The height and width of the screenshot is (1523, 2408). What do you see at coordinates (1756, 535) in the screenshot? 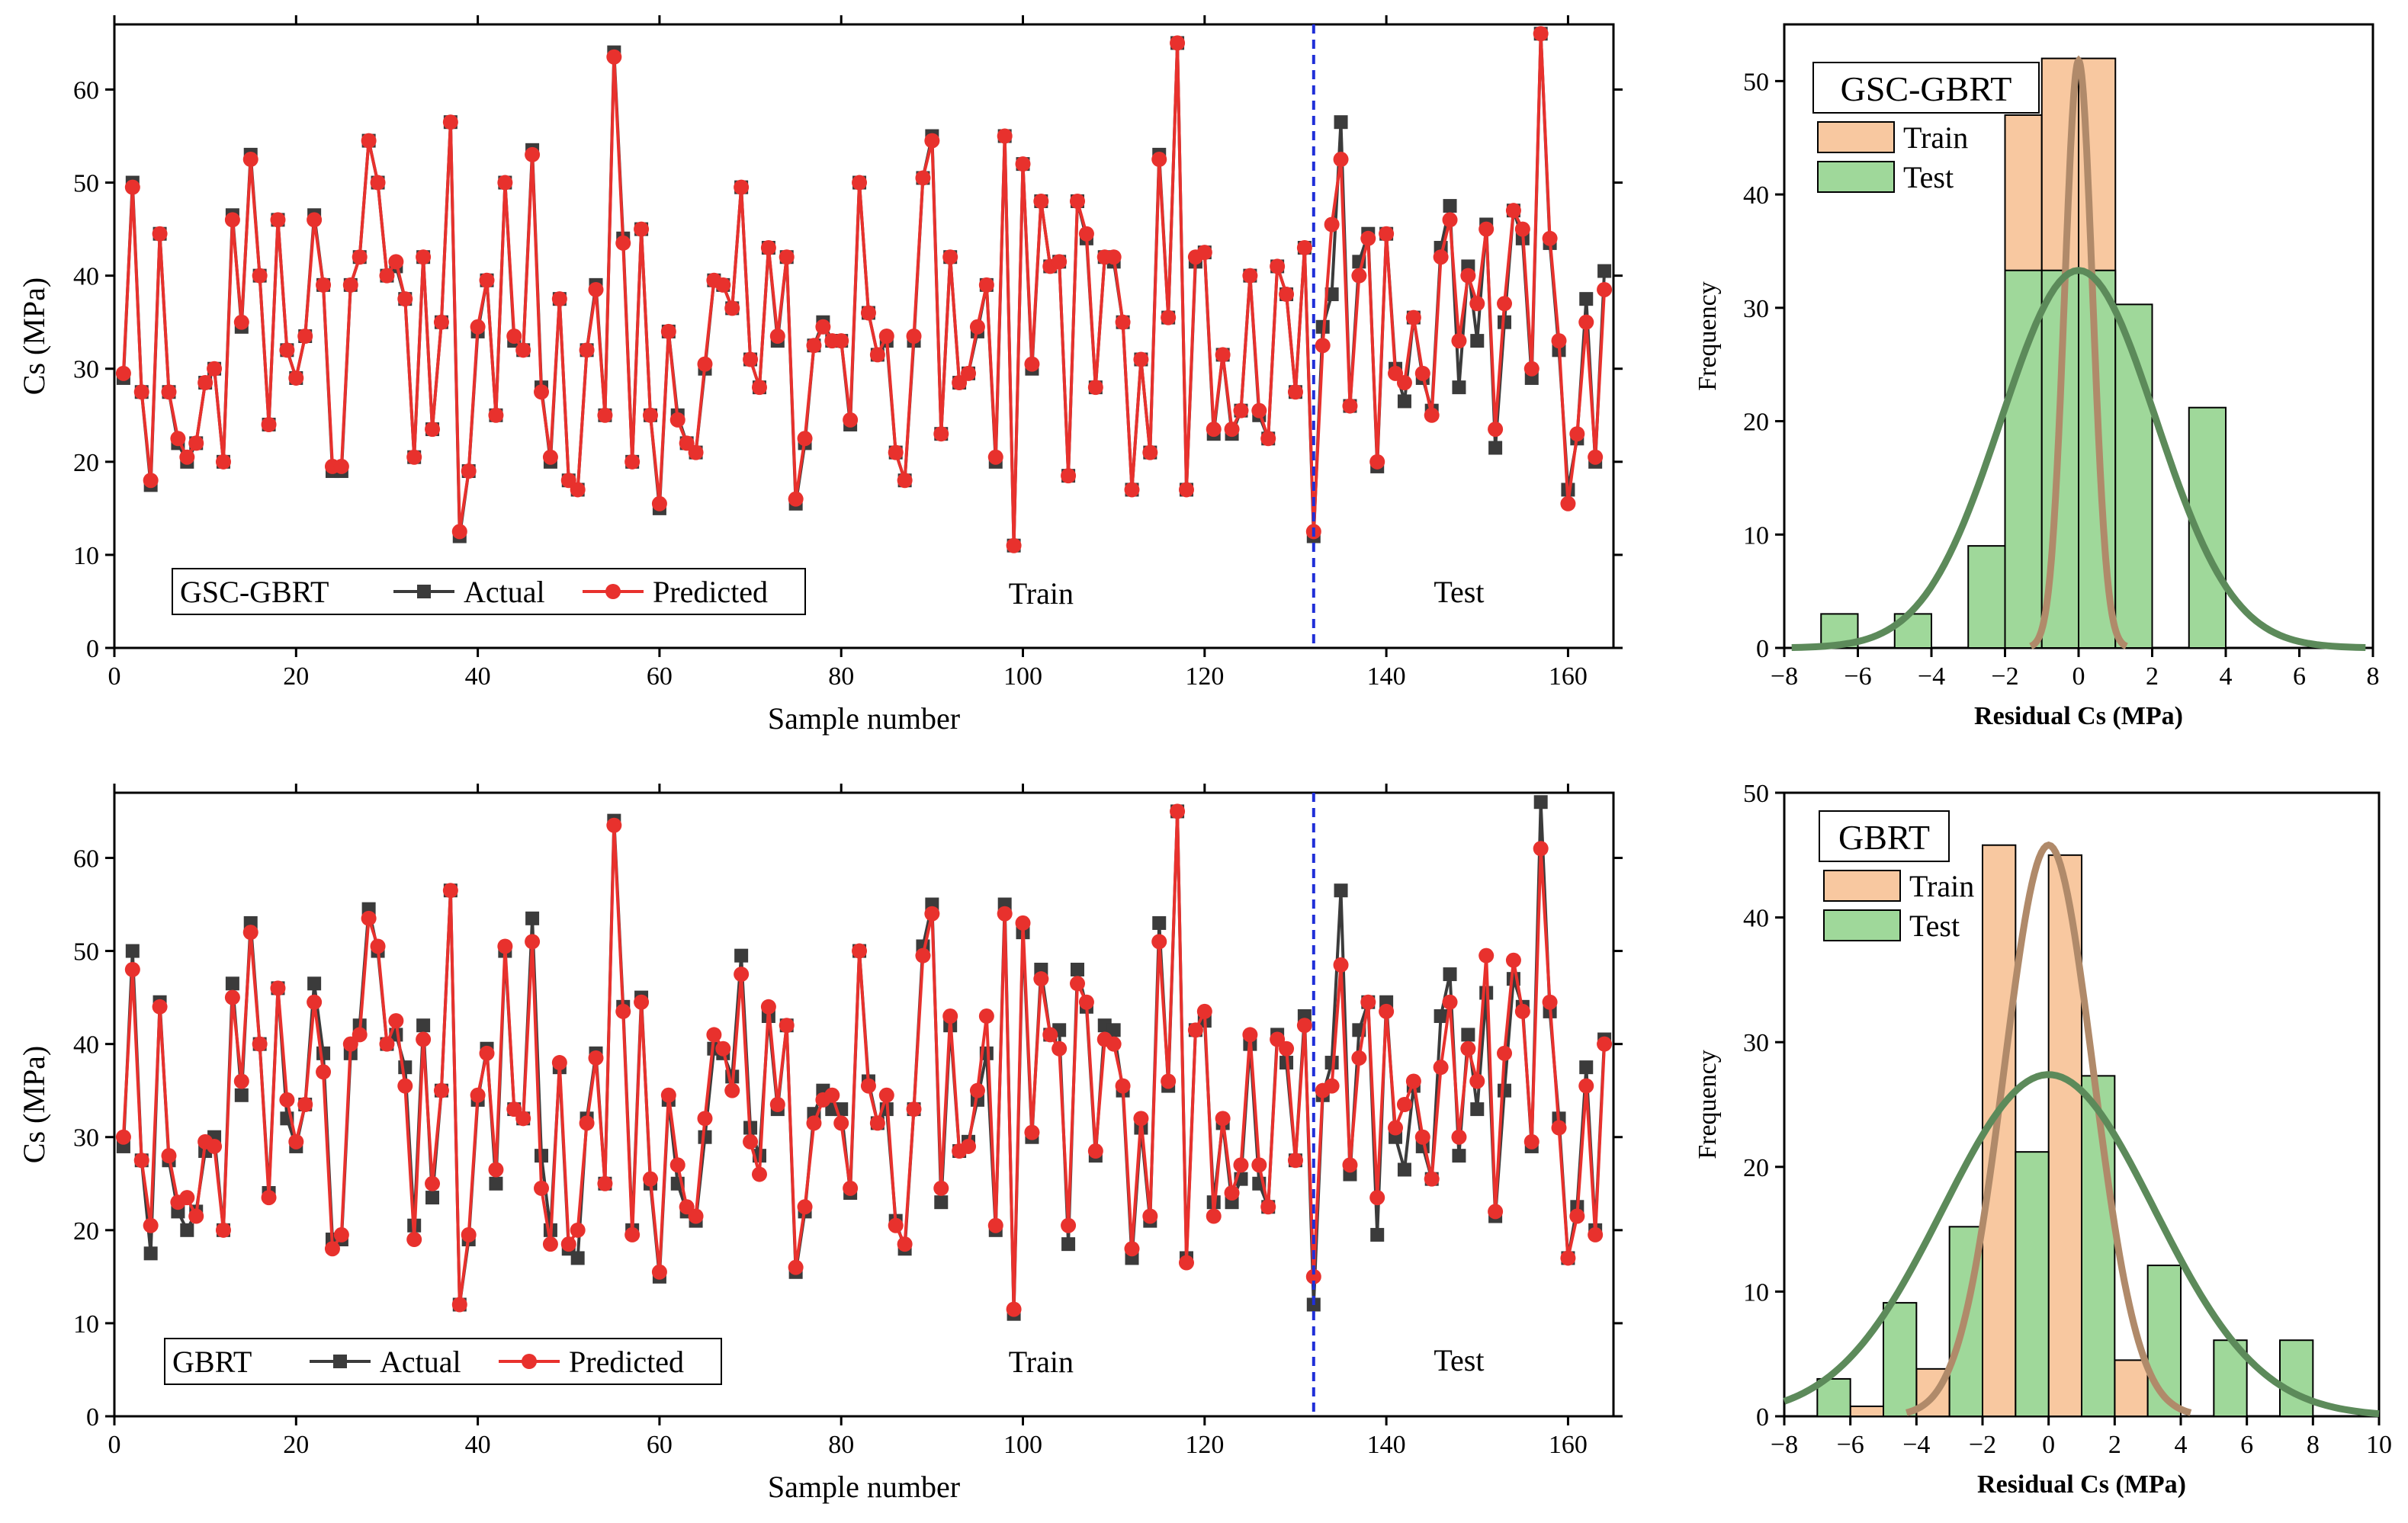
I see `y-tick-label: 10` at bounding box center [1756, 535].